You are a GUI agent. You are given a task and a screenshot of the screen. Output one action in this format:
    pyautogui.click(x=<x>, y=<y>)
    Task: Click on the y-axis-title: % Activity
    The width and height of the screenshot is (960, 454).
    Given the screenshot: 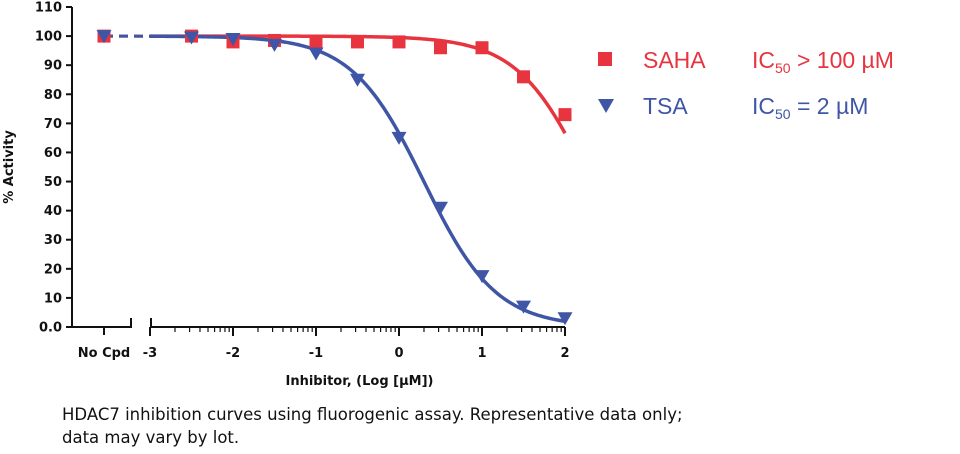 What is the action you would take?
    pyautogui.click(x=9, y=167)
    